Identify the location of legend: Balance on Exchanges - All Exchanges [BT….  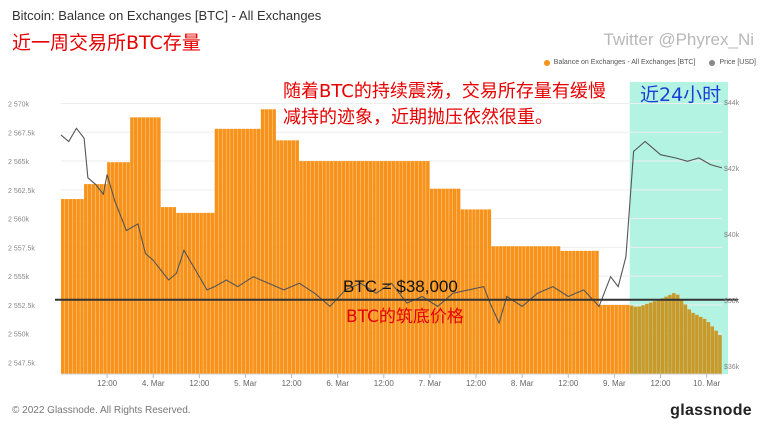
(649, 62).